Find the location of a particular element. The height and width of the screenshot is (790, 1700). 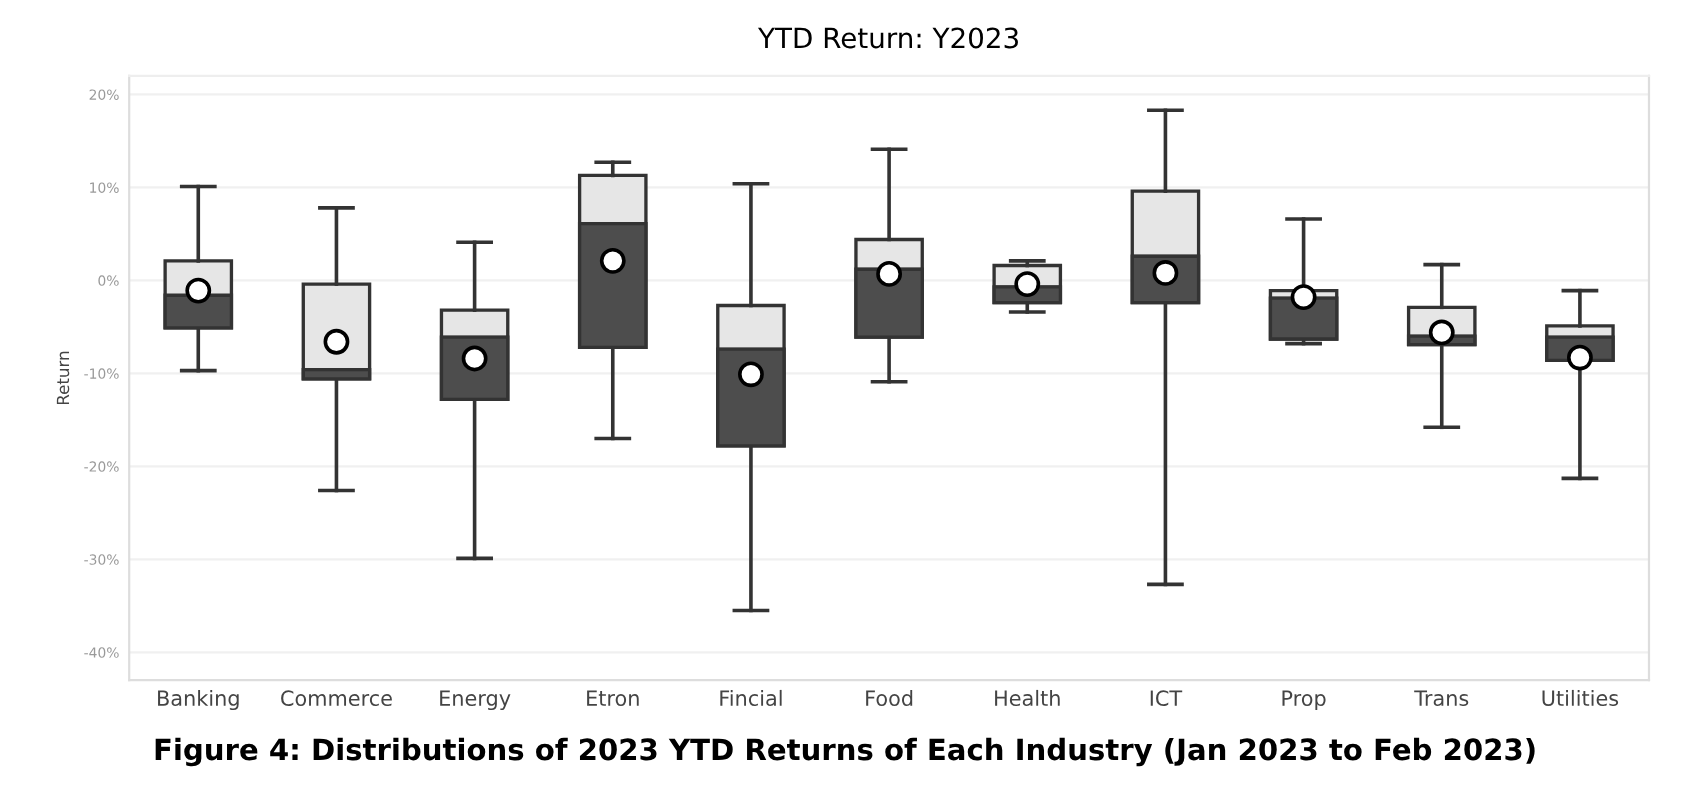

x-tick-label: Fincial is located at coordinates (751, 698).